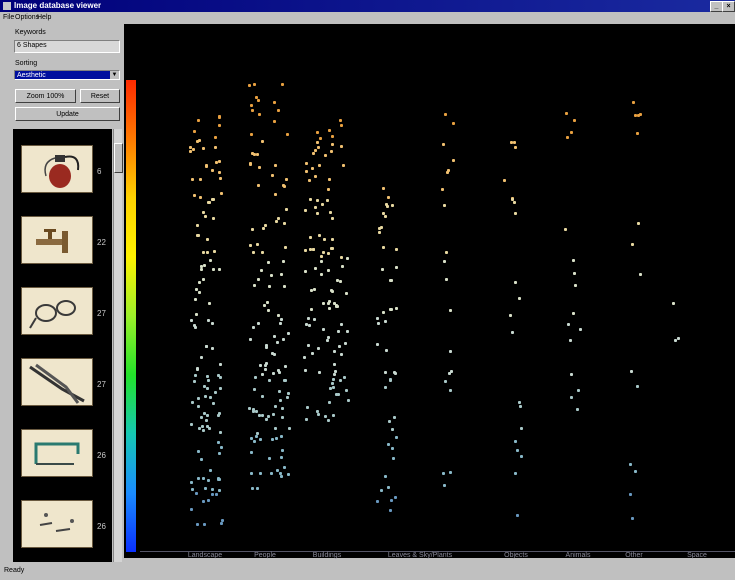 This screenshot has height=580, width=735. Describe the element at coordinates (27, 17) in the screenshot. I see `menu-options: Options` at that location.